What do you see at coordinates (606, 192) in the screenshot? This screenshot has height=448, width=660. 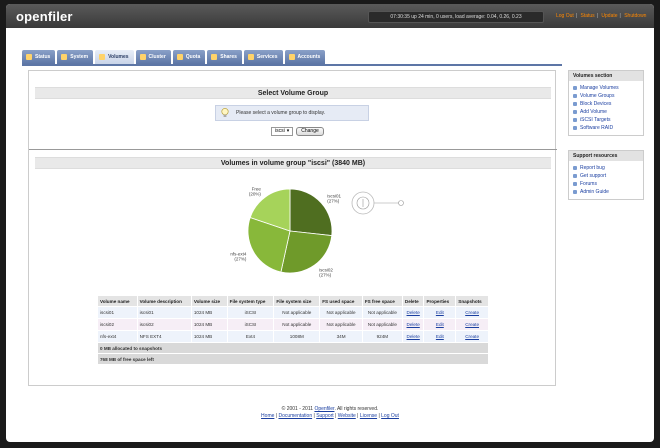 I see `sidebar-item-admin-guide: Admin Guide` at bounding box center [606, 192].